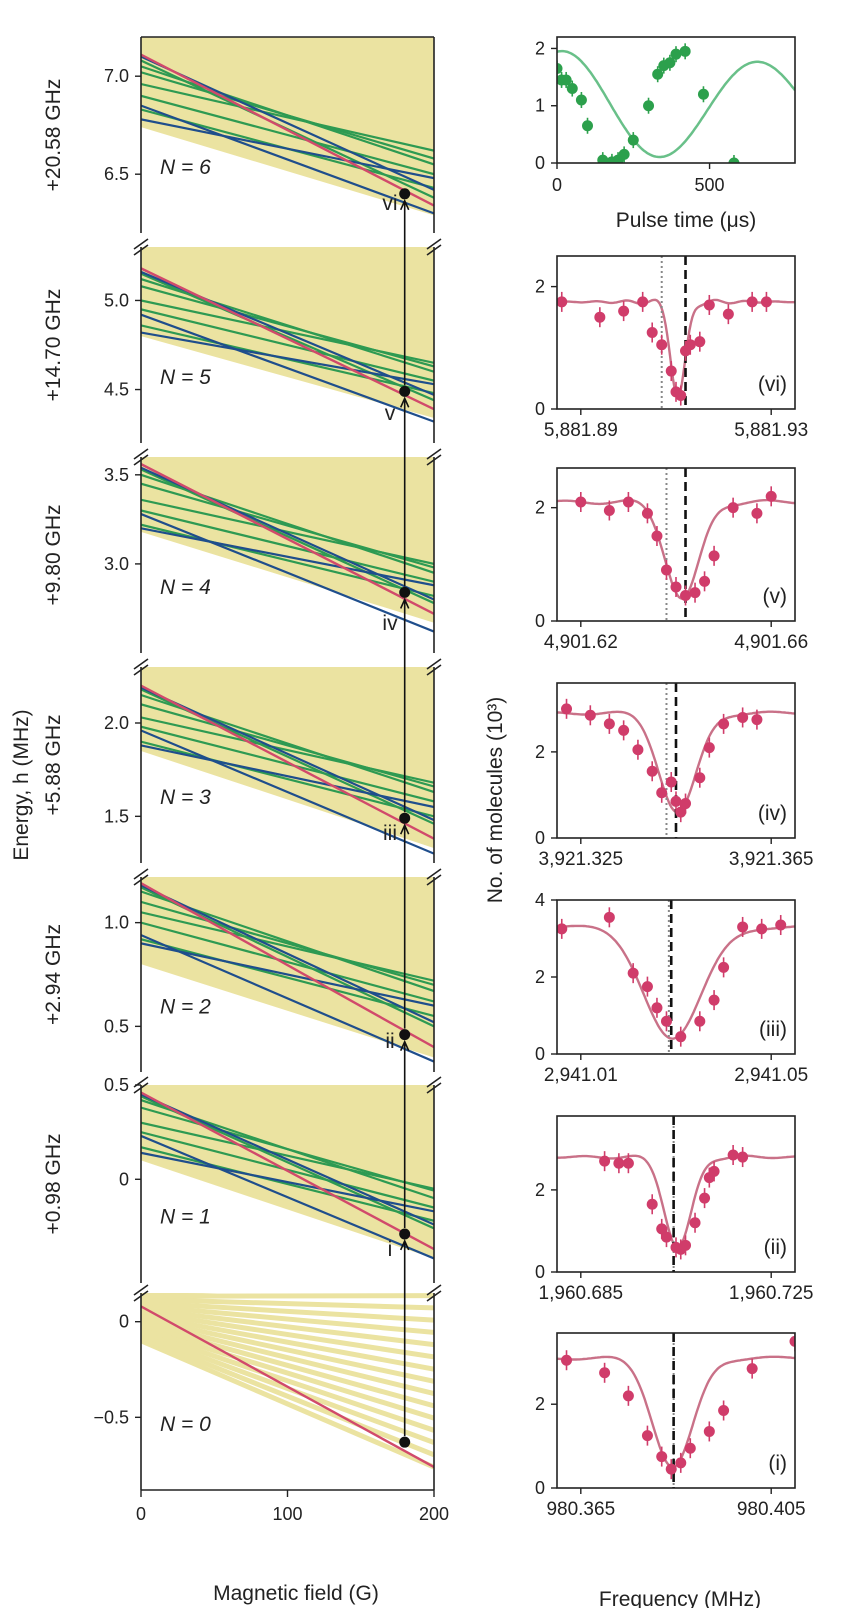 This screenshot has width=847, height=1608. I want to click on spectrum-panel: 0 2 5,881.89 5,881.93 (vi), so click(671, 348).